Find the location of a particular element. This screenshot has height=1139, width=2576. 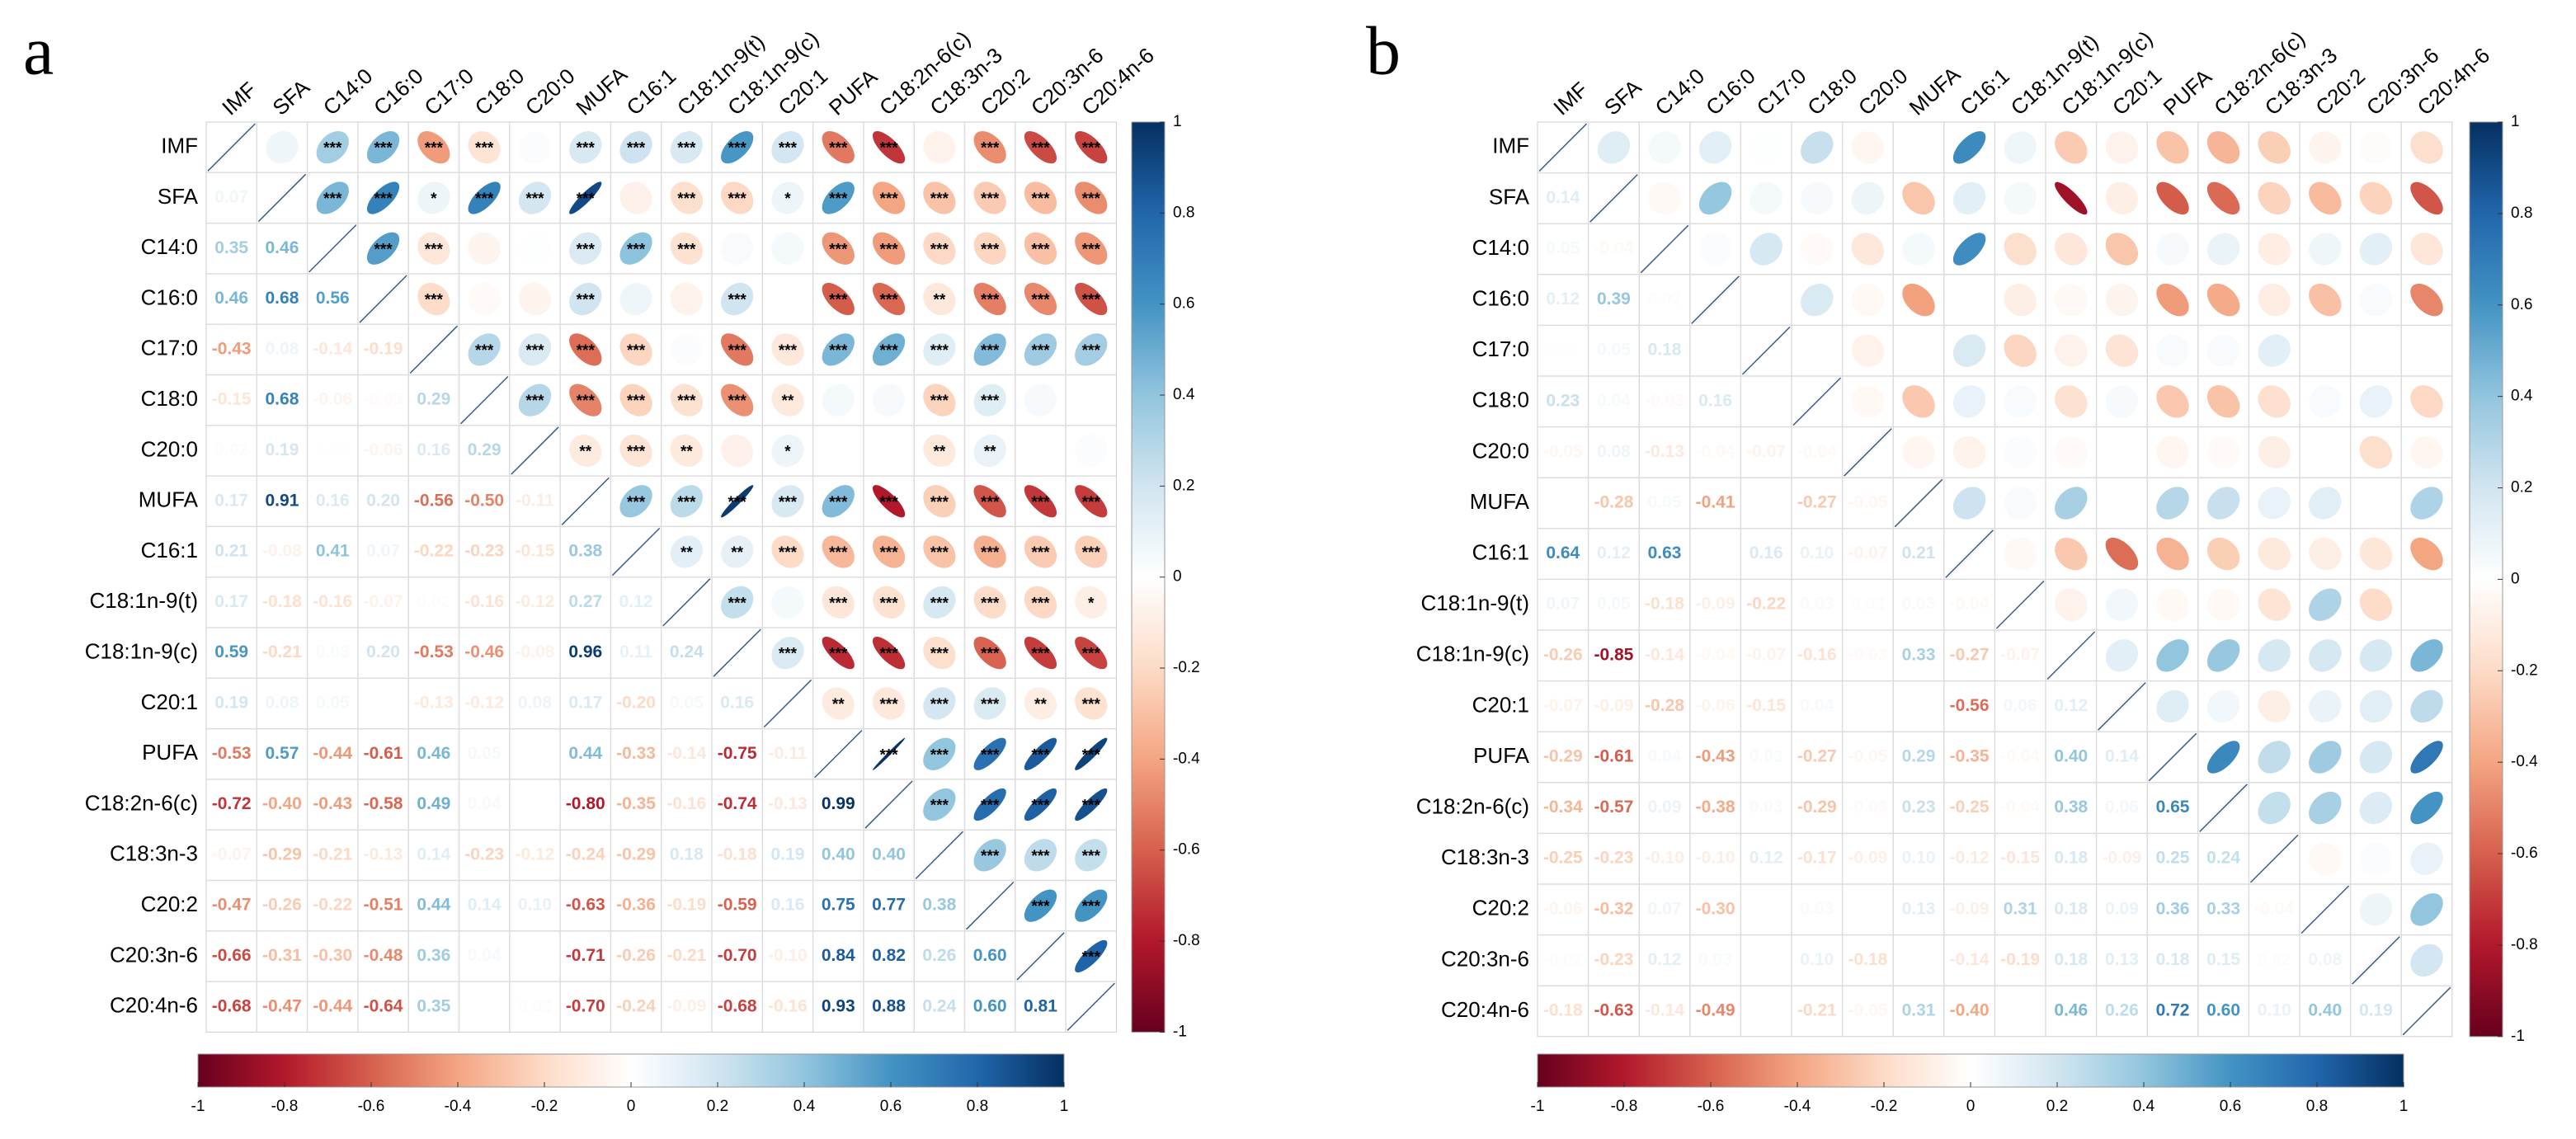

correlation-label: -0.28 is located at coordinates (1664, 705).